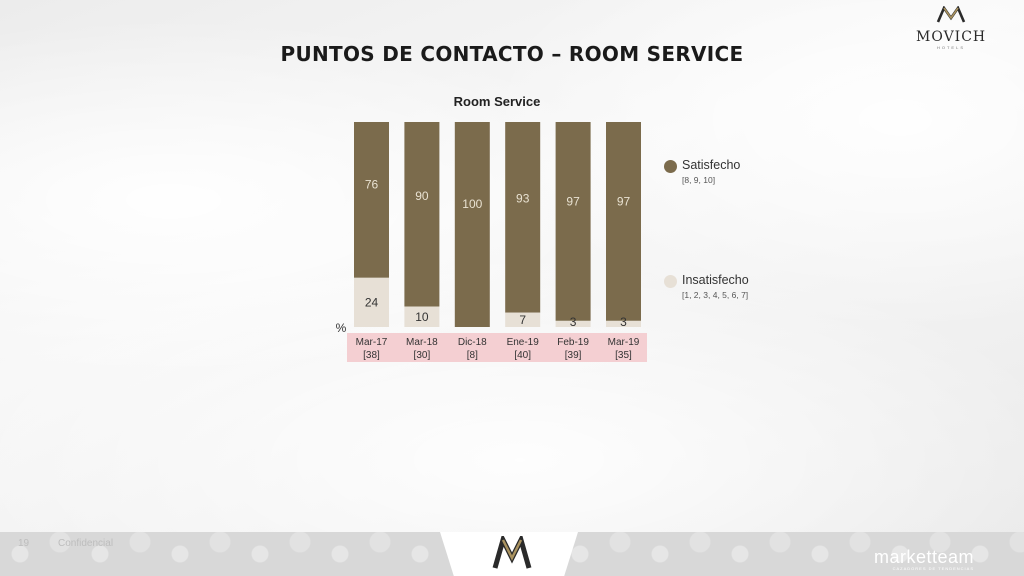  What do you see at coordinates (715, 280) in the screenshot?
I see `legend-label-insatisfecho: Insatisfecho` at bounding box center [715, 280].